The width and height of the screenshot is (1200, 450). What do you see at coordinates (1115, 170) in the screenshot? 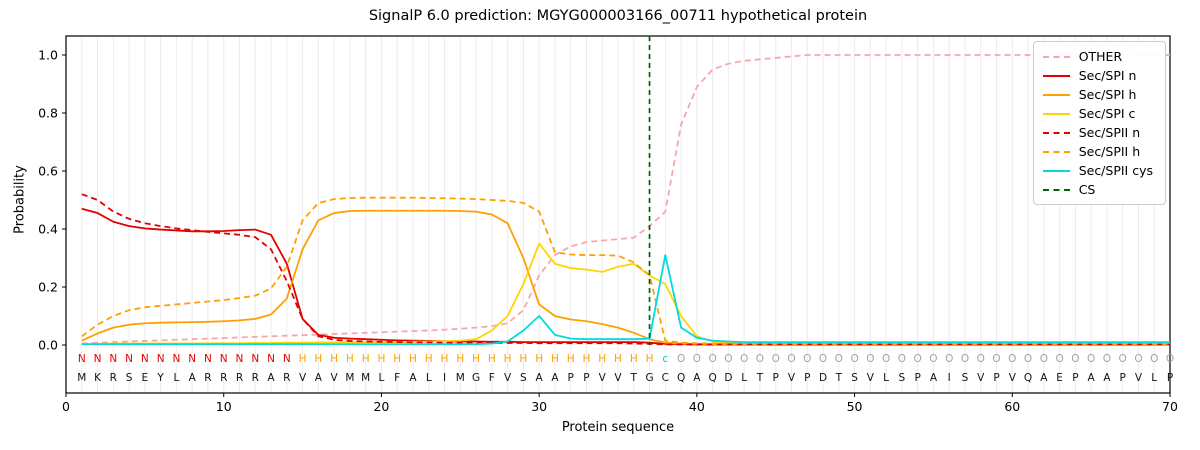
I see `legend-label: Sec/SPII cys` at bounding box center [1115, 170].